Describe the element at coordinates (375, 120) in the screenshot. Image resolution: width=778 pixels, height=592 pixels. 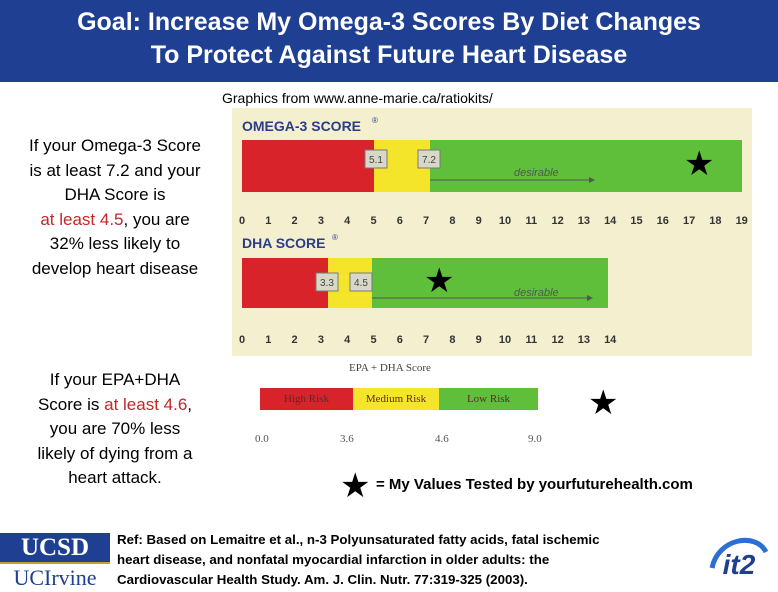
I see `omega3-registered-mark: ®` at that location.